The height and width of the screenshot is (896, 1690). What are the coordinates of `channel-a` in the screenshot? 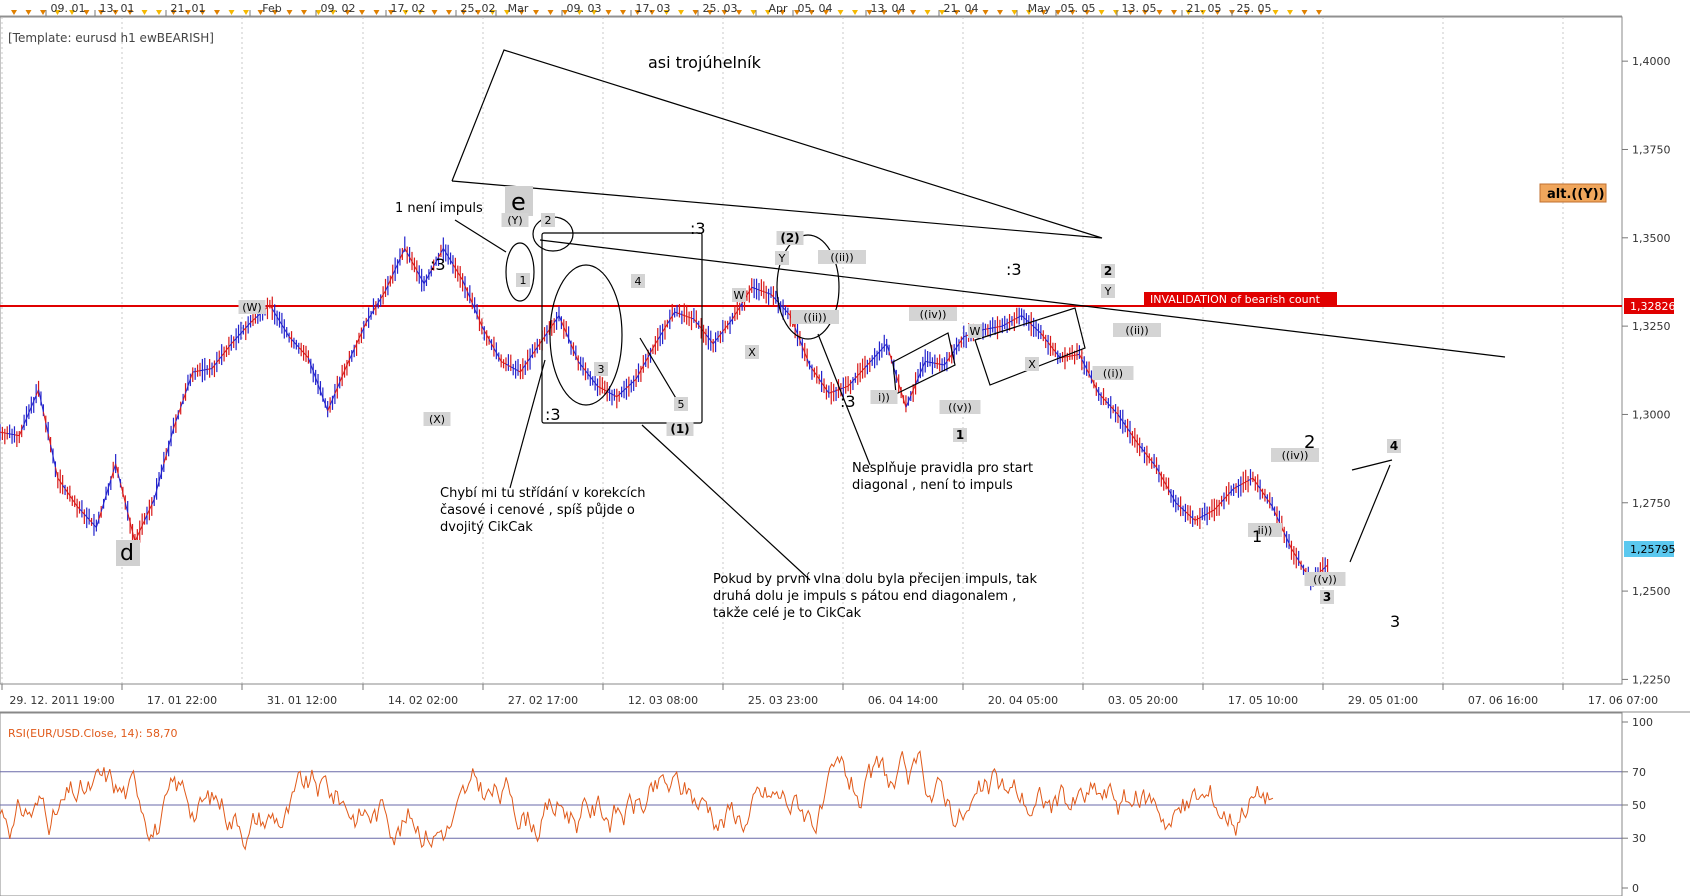 It's located at (924, 363).